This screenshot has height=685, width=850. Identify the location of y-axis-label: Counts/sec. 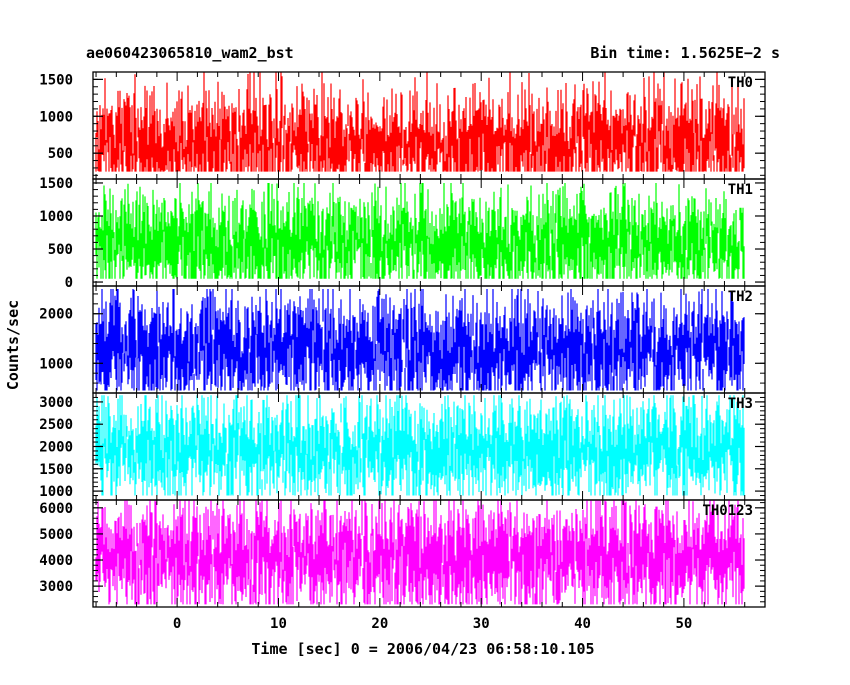
(13, 345).